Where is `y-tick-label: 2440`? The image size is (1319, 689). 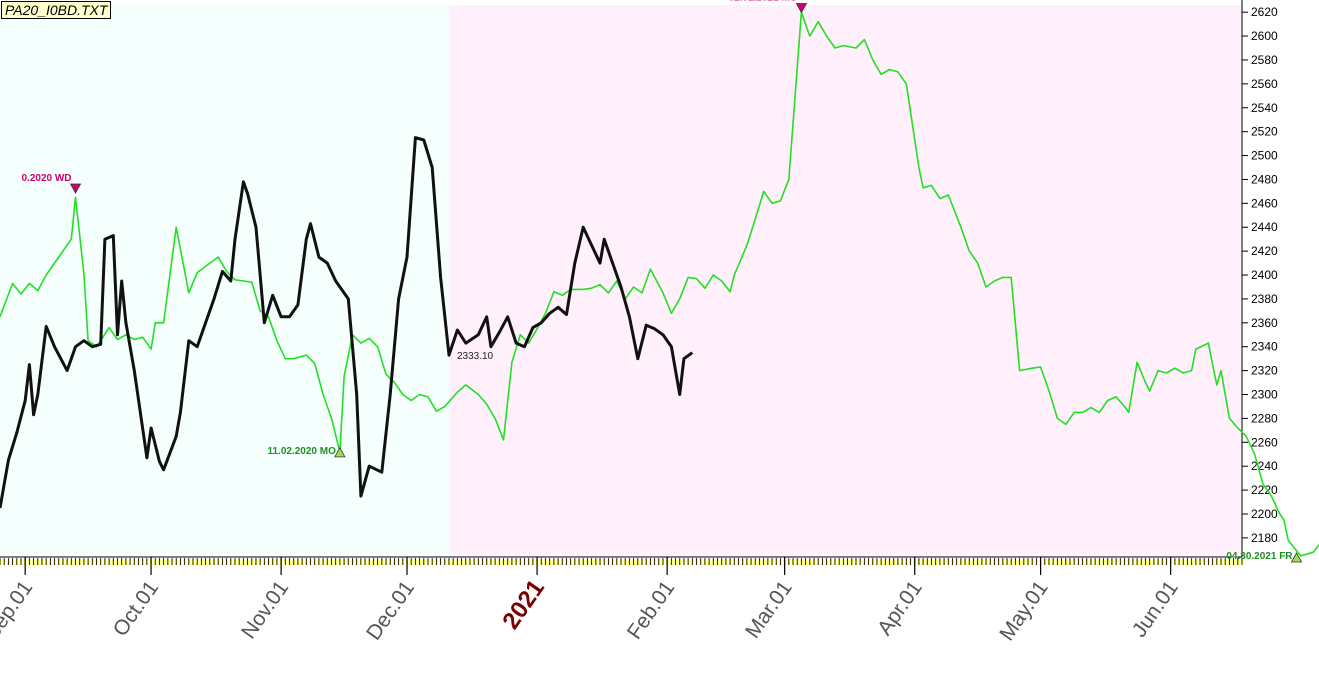 y-tick-label: 2440 is located at coordinates (1264, 227).